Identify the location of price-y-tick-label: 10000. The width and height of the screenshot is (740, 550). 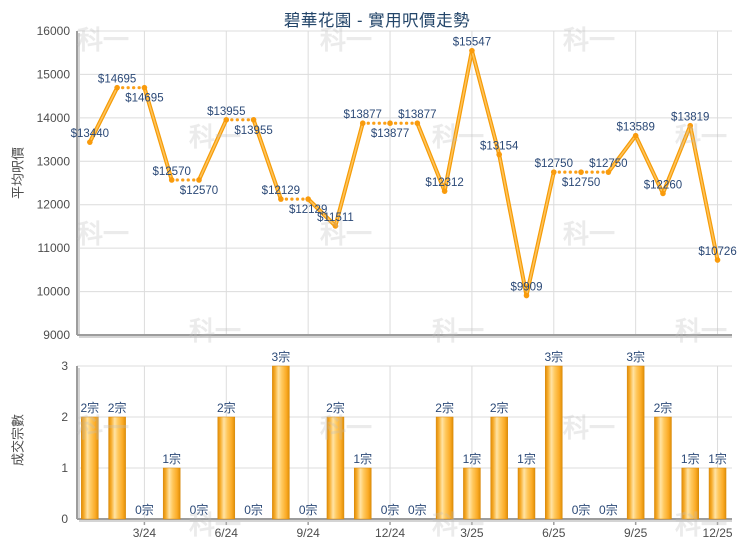
(54, 292).